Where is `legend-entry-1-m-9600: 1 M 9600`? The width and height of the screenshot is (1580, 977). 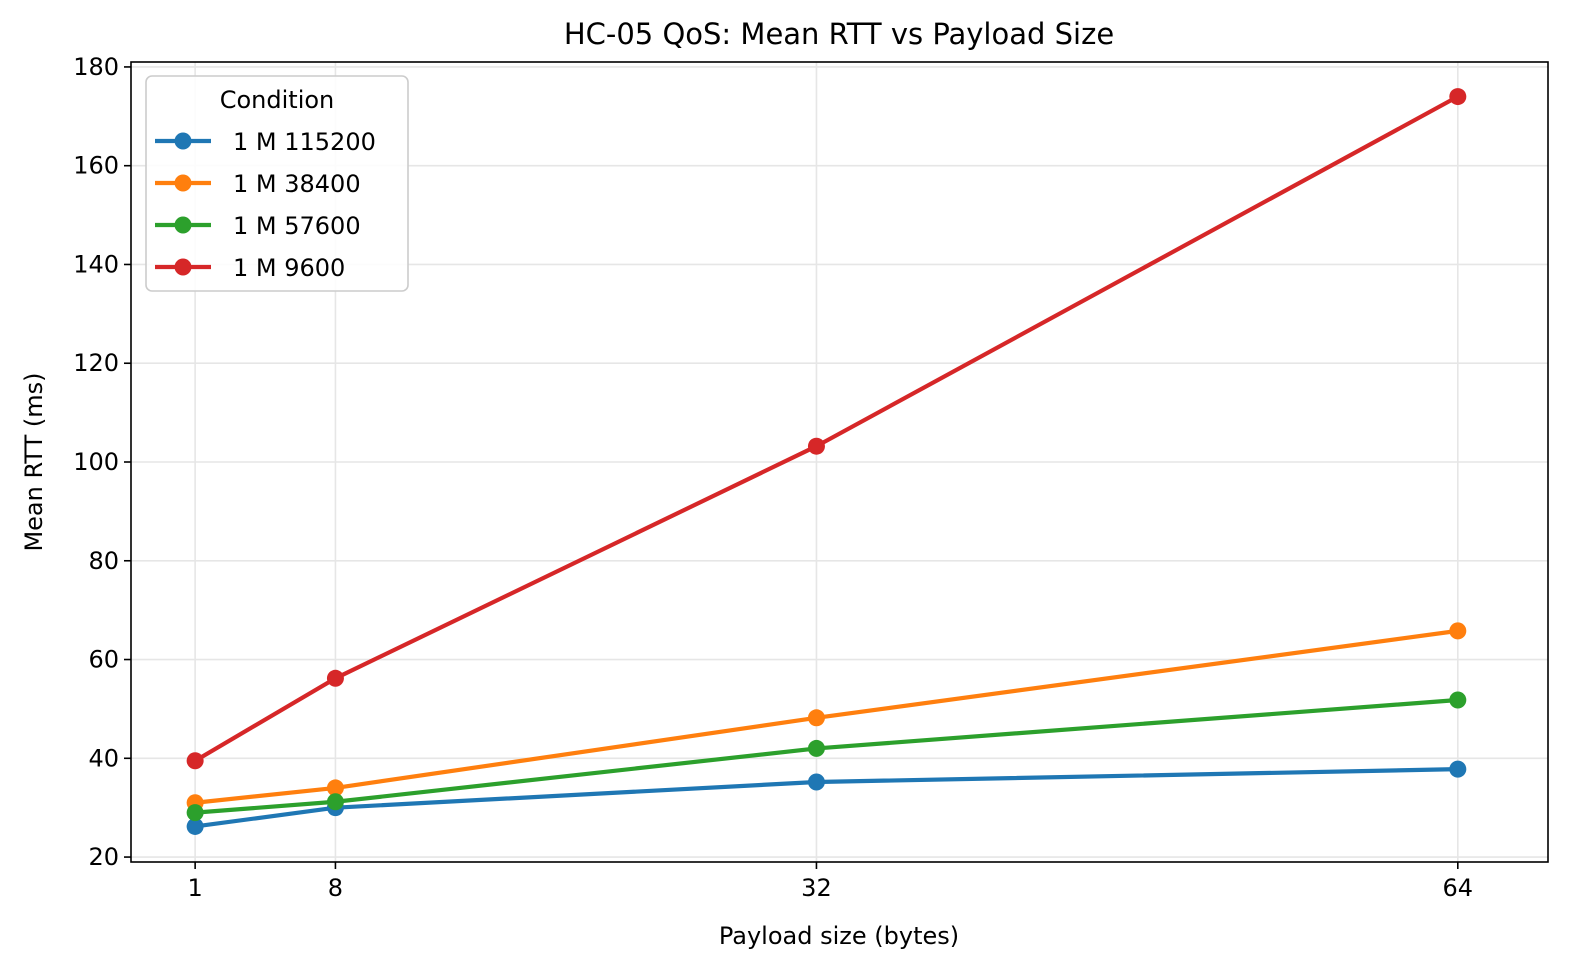
legend-entry-1-m-9600: 1 M 9600 is located at coordinates (250, 268).